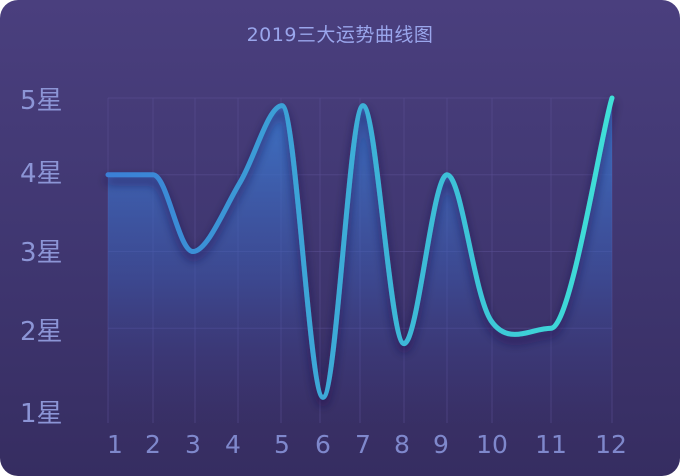  Describe the element at coordinates (492, 444) in the screenshot. I see `x-tick-label-10: 10` at that location.